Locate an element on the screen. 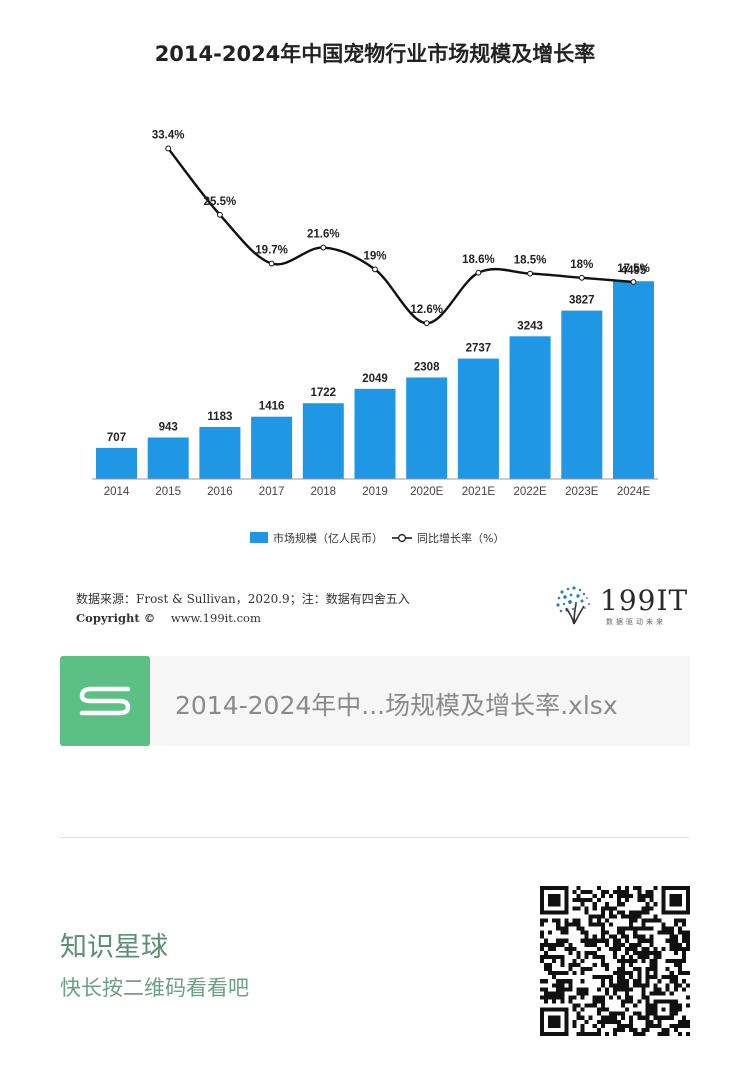  growth-rate-label: 19% is located at coordinates (374, 256).